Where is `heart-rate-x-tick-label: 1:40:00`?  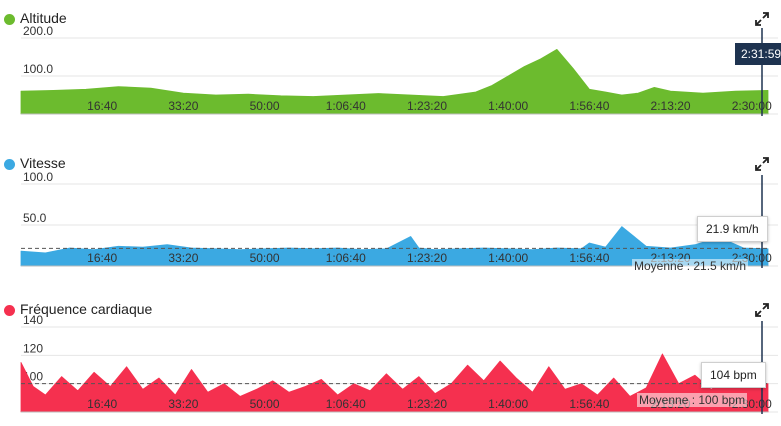
heart-rate-x-tick-label: 1:40:00 is located at coordinates (508, 404).